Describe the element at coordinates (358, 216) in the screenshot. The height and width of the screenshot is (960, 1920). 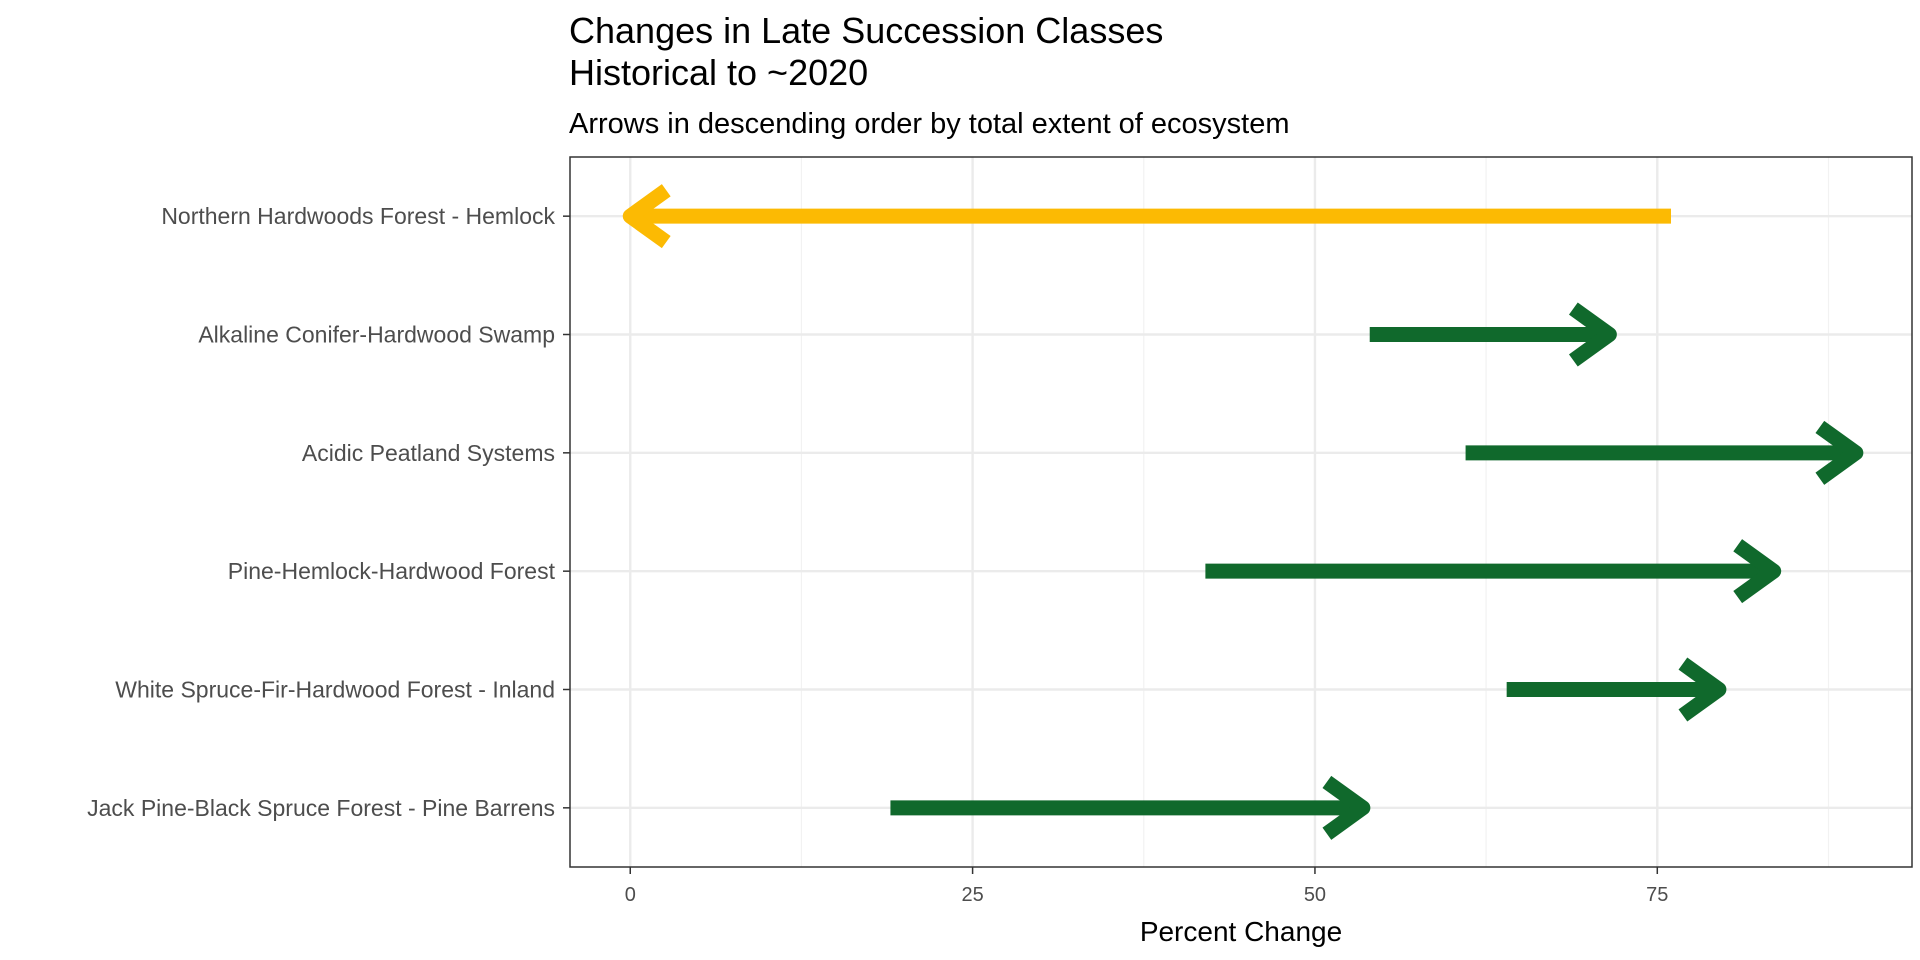
I see `y-tick-label: Northern Hardwoods Forest - Hemlock` at that location.